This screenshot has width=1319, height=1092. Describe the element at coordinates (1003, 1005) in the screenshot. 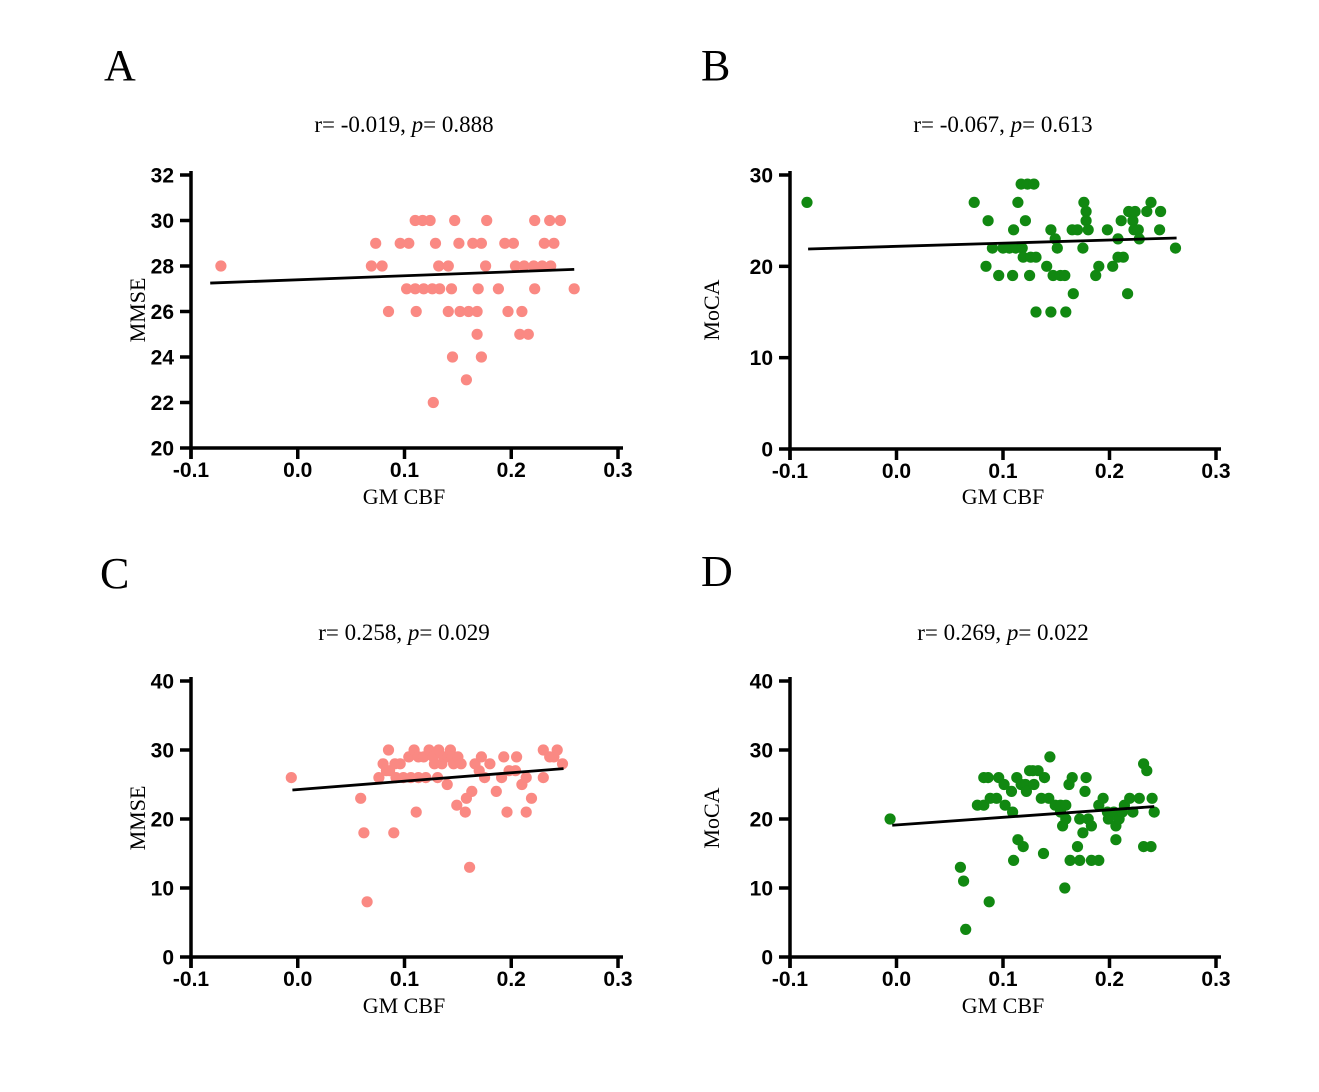

I see `x-axis-label-d: GM CBF` at that location.